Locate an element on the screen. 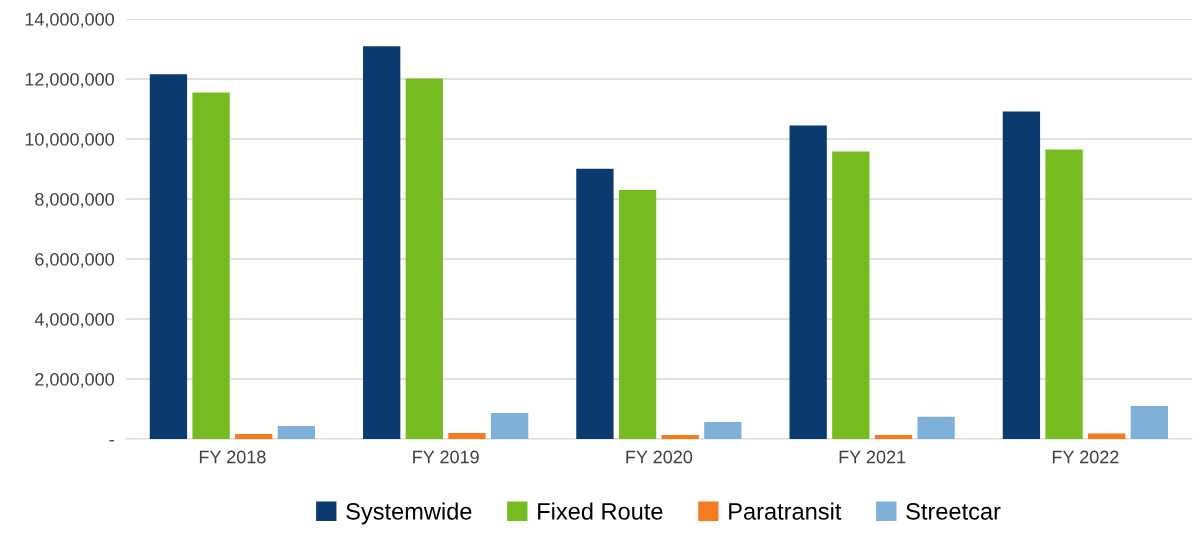 Image resolution: width=1198 pixels, height=542 pixels. y-tick-label: 8,000,000 is located at coordinates (74, 200).